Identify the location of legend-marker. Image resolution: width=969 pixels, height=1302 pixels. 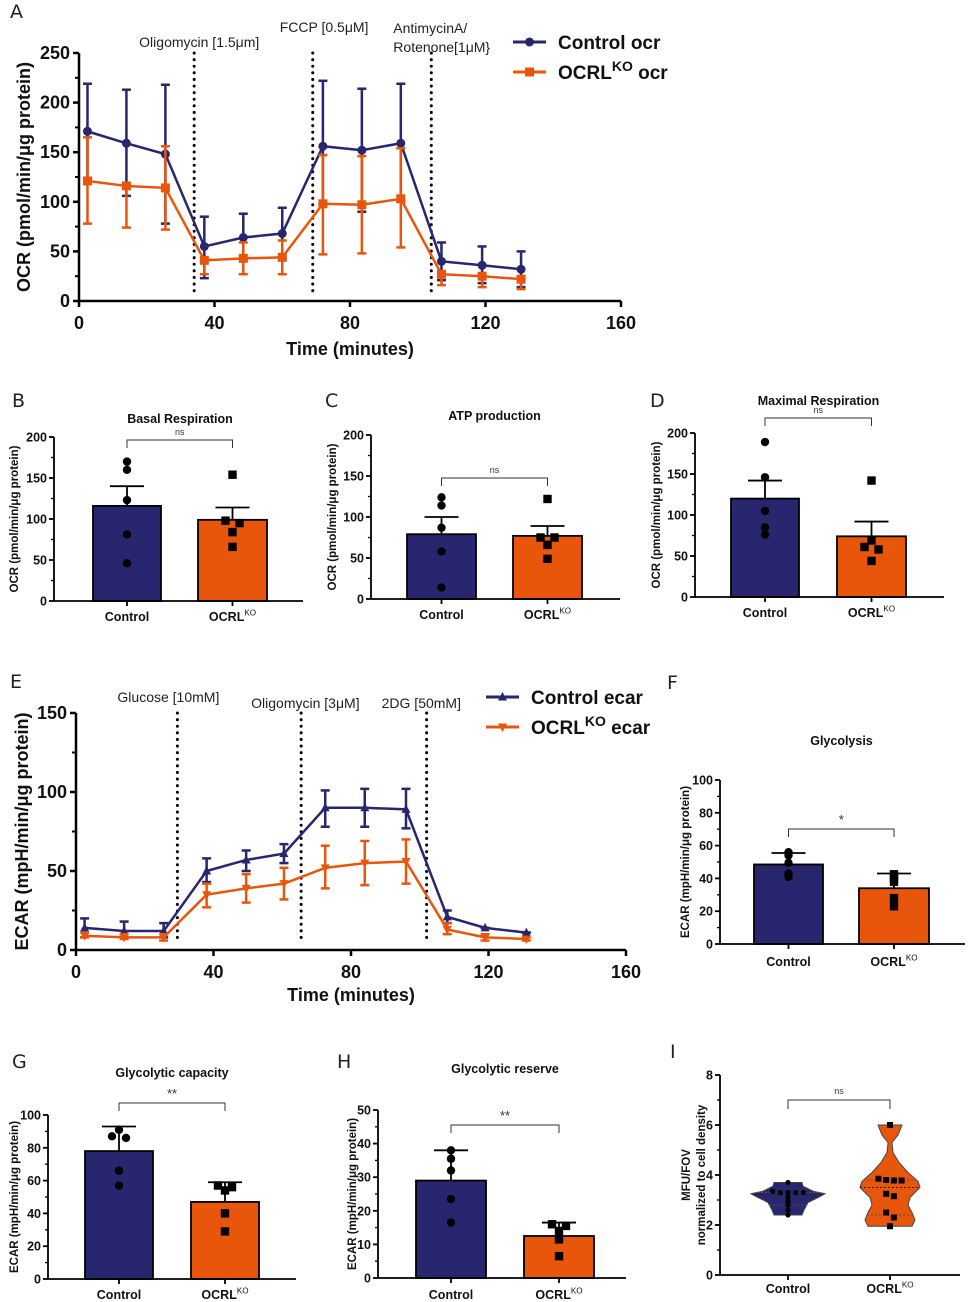
(502, 727).